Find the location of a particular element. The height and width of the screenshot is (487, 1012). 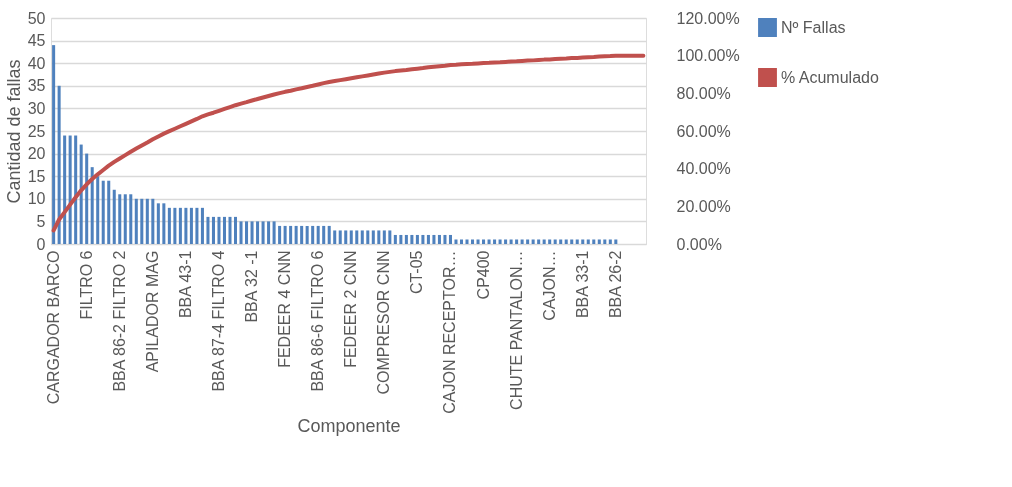

y2-tick-label: 40.00% is located at coordinates (703, 169).